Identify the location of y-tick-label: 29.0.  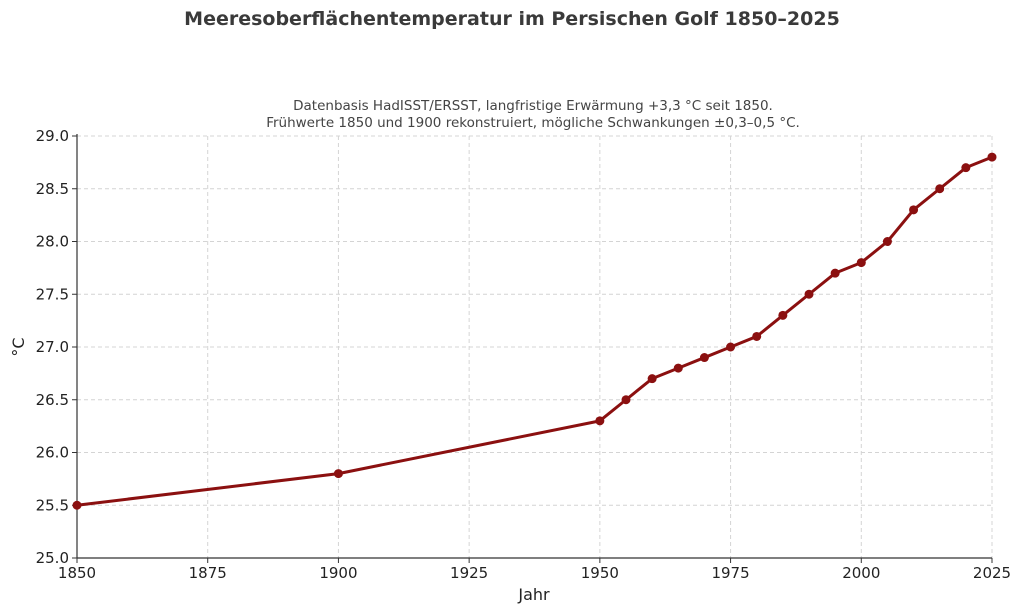
(52, 136).